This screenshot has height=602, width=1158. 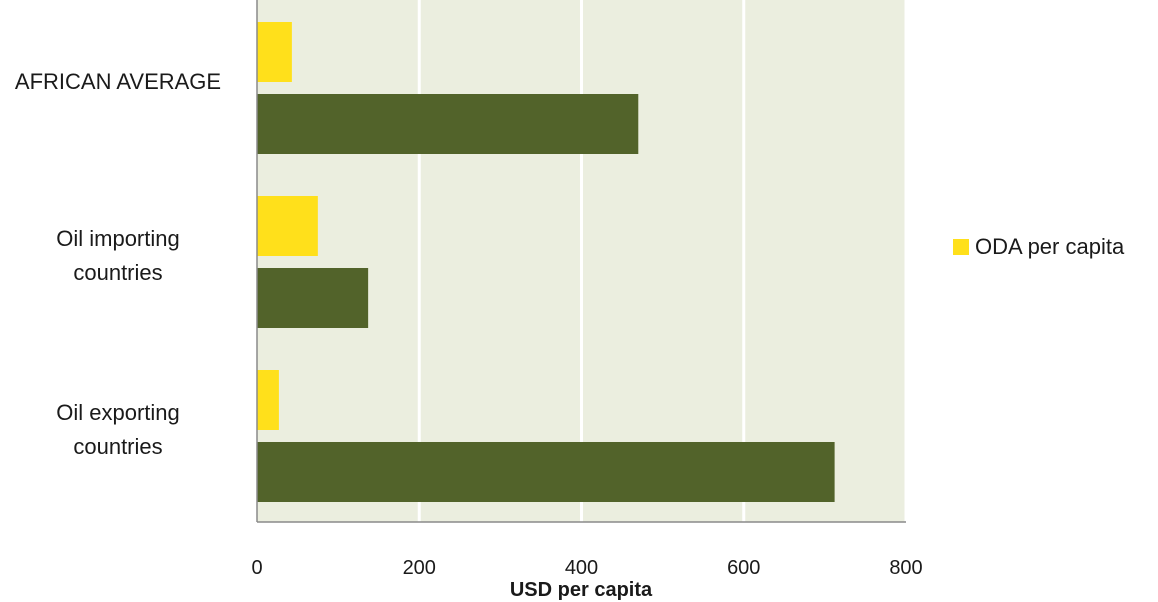 What do you see at coordinates (419, 568) in the screenshot?
I see `x-tick-label: 200` at bounding box center [419, 568].